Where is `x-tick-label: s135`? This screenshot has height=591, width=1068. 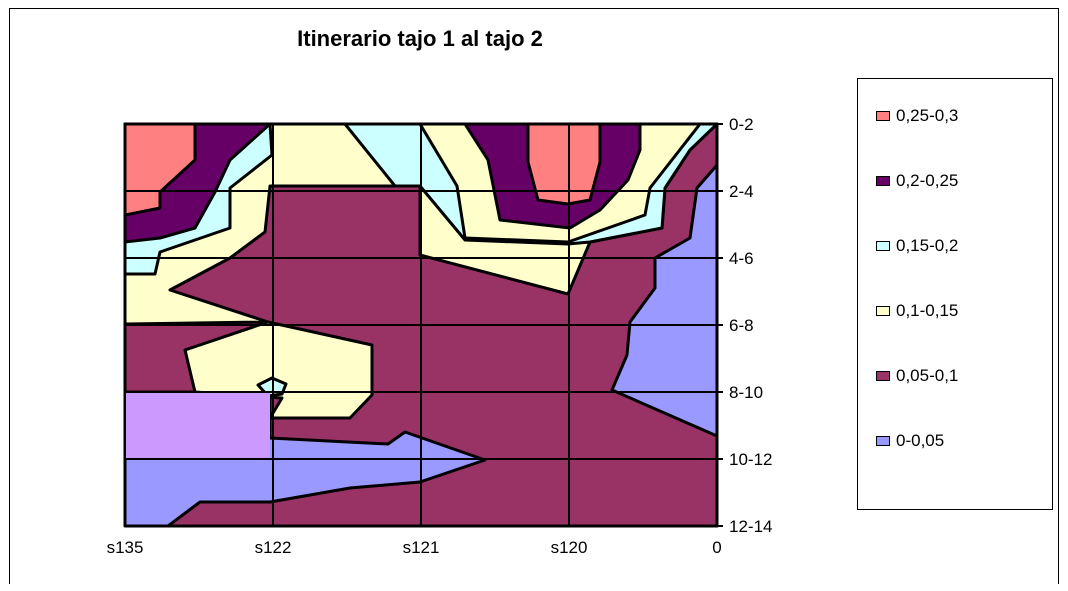
x-tick-label: s135 is located at coordinates (125, 547).